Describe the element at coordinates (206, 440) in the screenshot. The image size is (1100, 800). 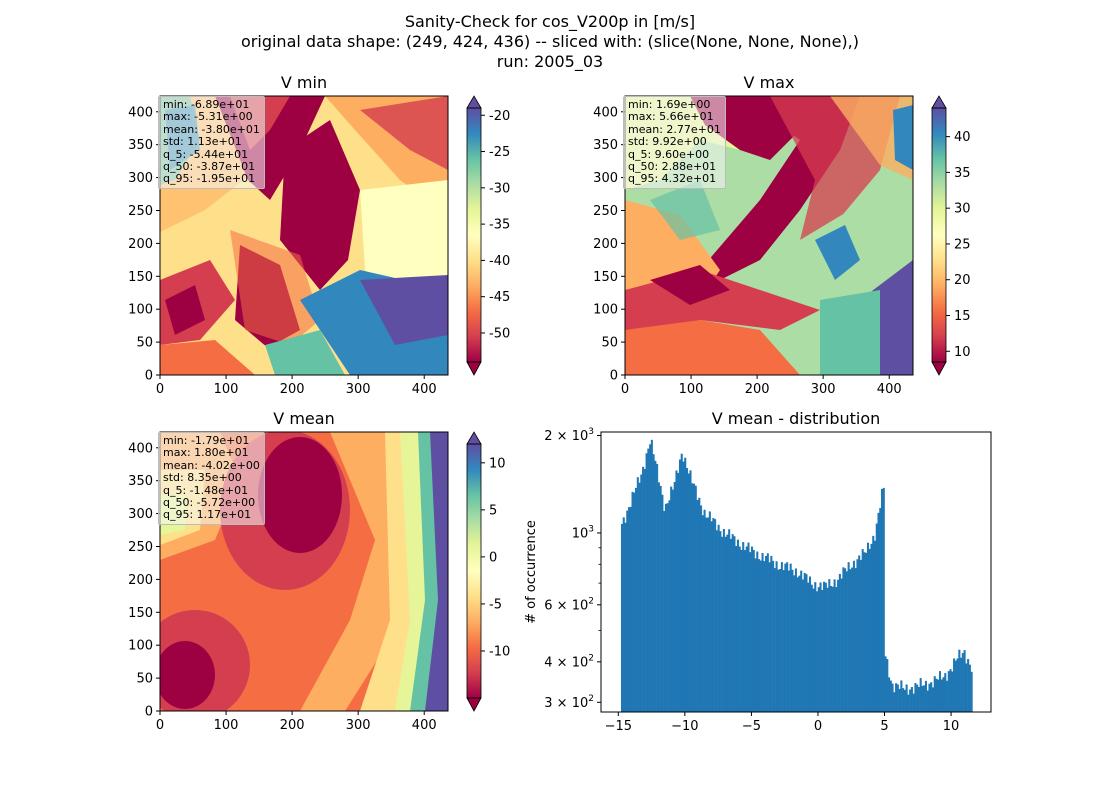
I see `stat-line: min: -1.79e+01` at that location.